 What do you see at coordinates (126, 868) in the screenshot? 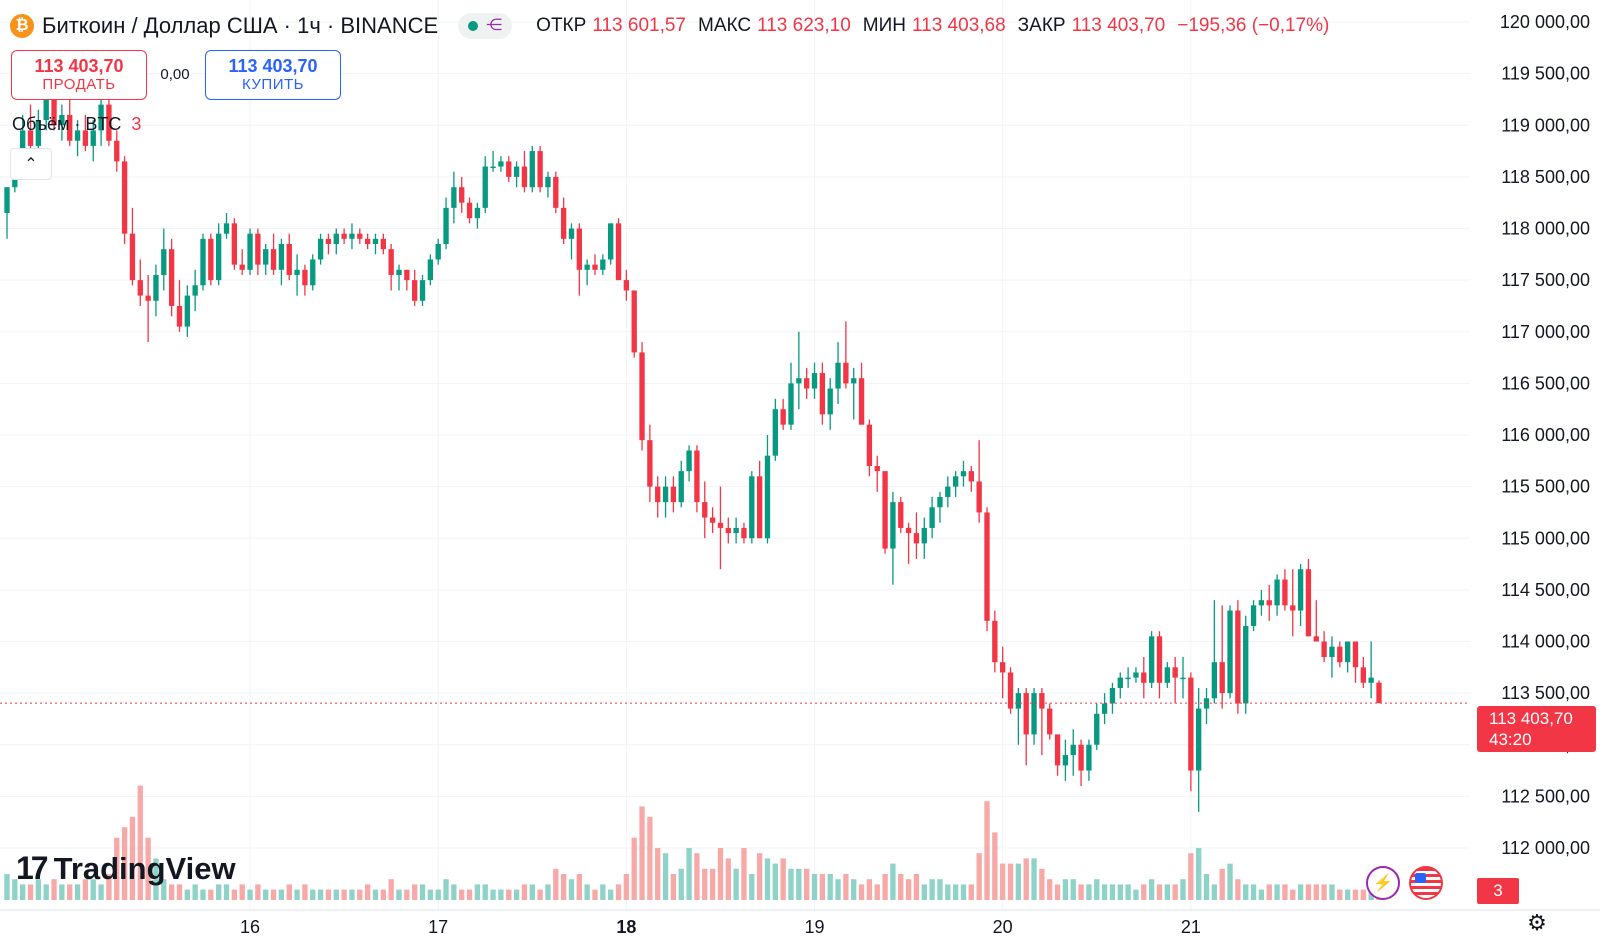
I see `tradingview-logo: 17 TradingView` at bounding box center [126, 868].